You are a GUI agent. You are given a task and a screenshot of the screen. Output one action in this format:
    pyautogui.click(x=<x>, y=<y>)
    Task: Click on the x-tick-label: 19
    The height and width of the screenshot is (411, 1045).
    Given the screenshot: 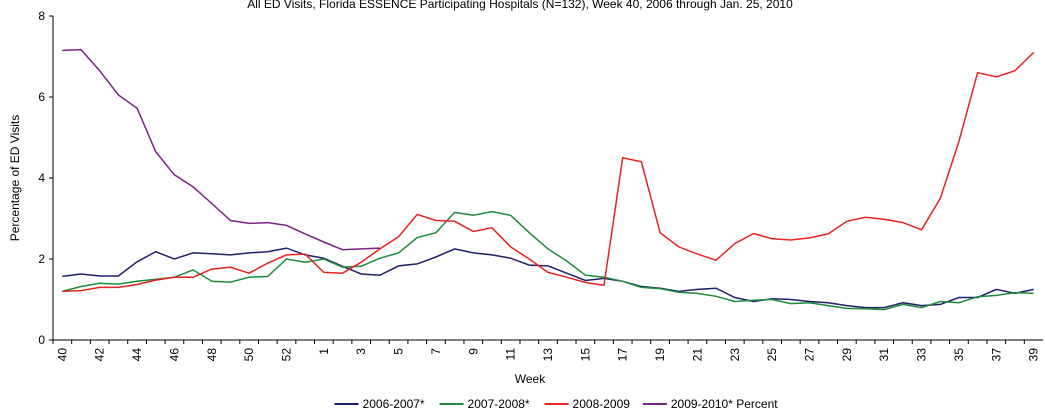 What is the action you would take?
    pyautogui.click(x=660, y=355)
    